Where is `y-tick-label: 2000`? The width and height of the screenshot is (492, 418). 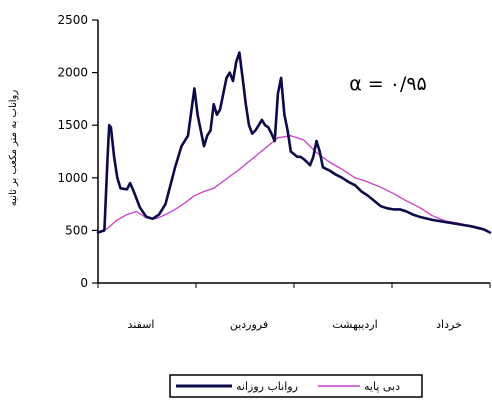
y-tick-label: 2000 is located at coordinates (72, 73).